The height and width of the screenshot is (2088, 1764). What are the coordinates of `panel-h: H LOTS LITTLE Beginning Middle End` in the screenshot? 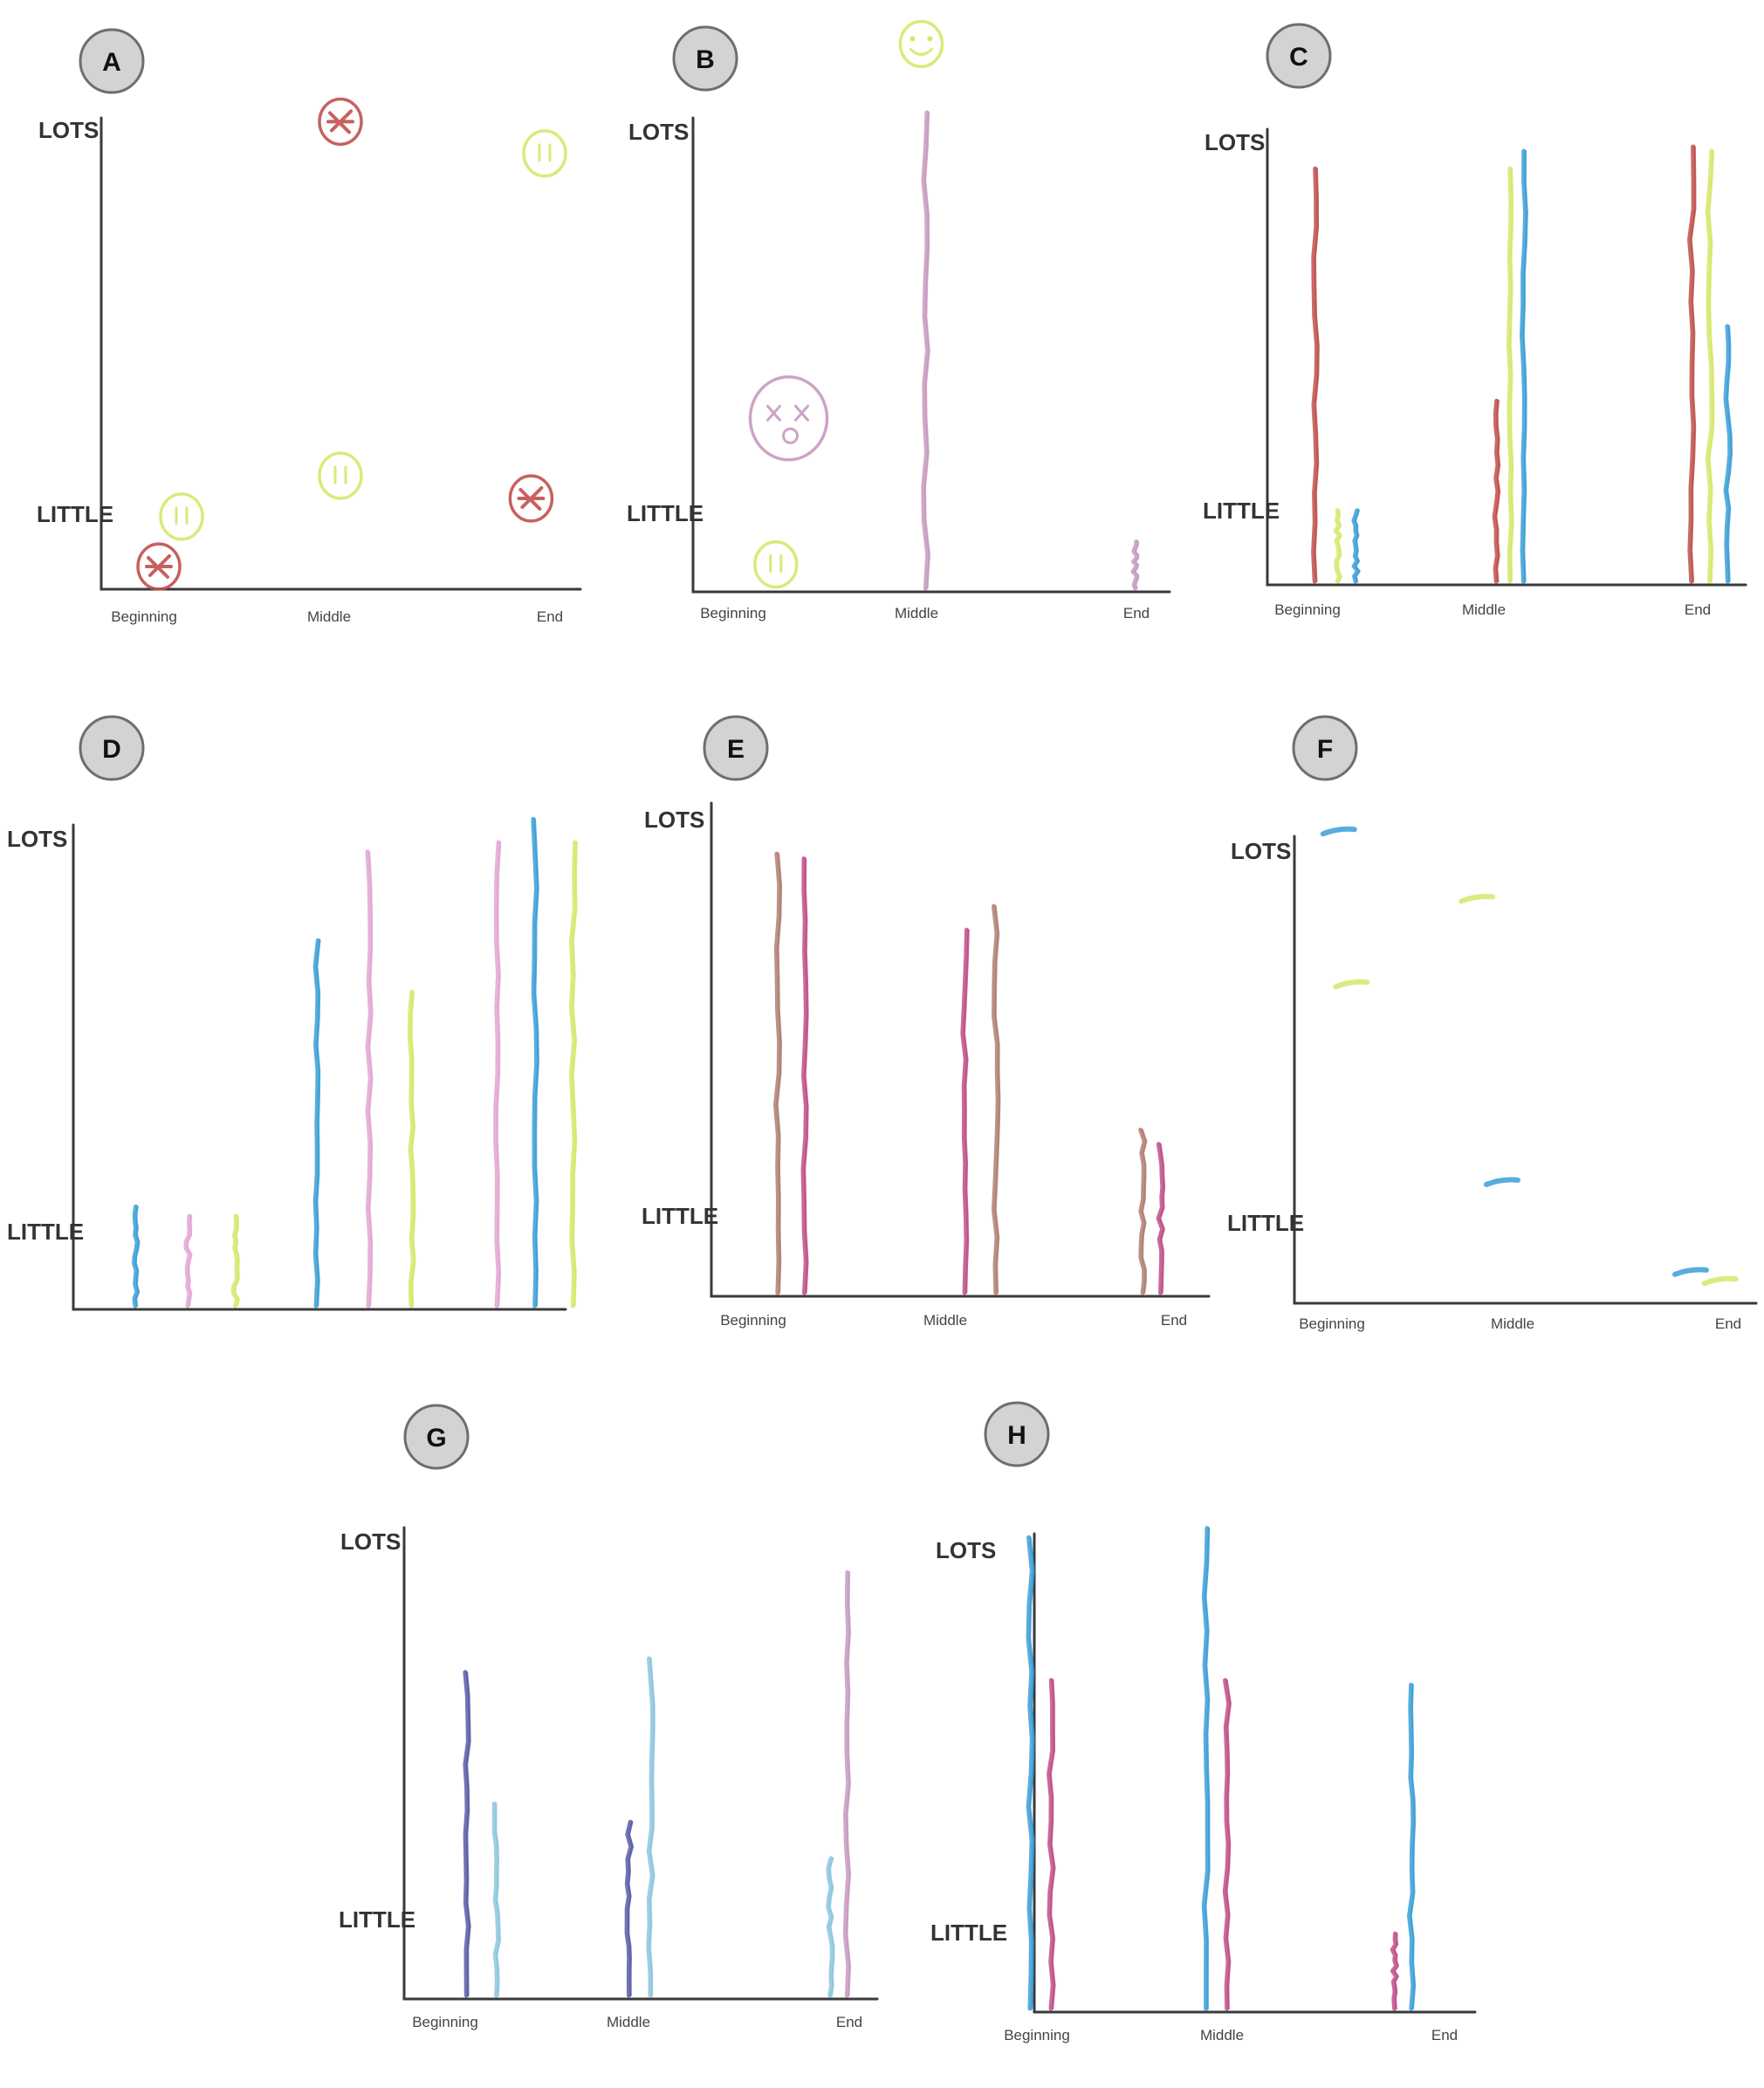 It's located at (1203, 1722).